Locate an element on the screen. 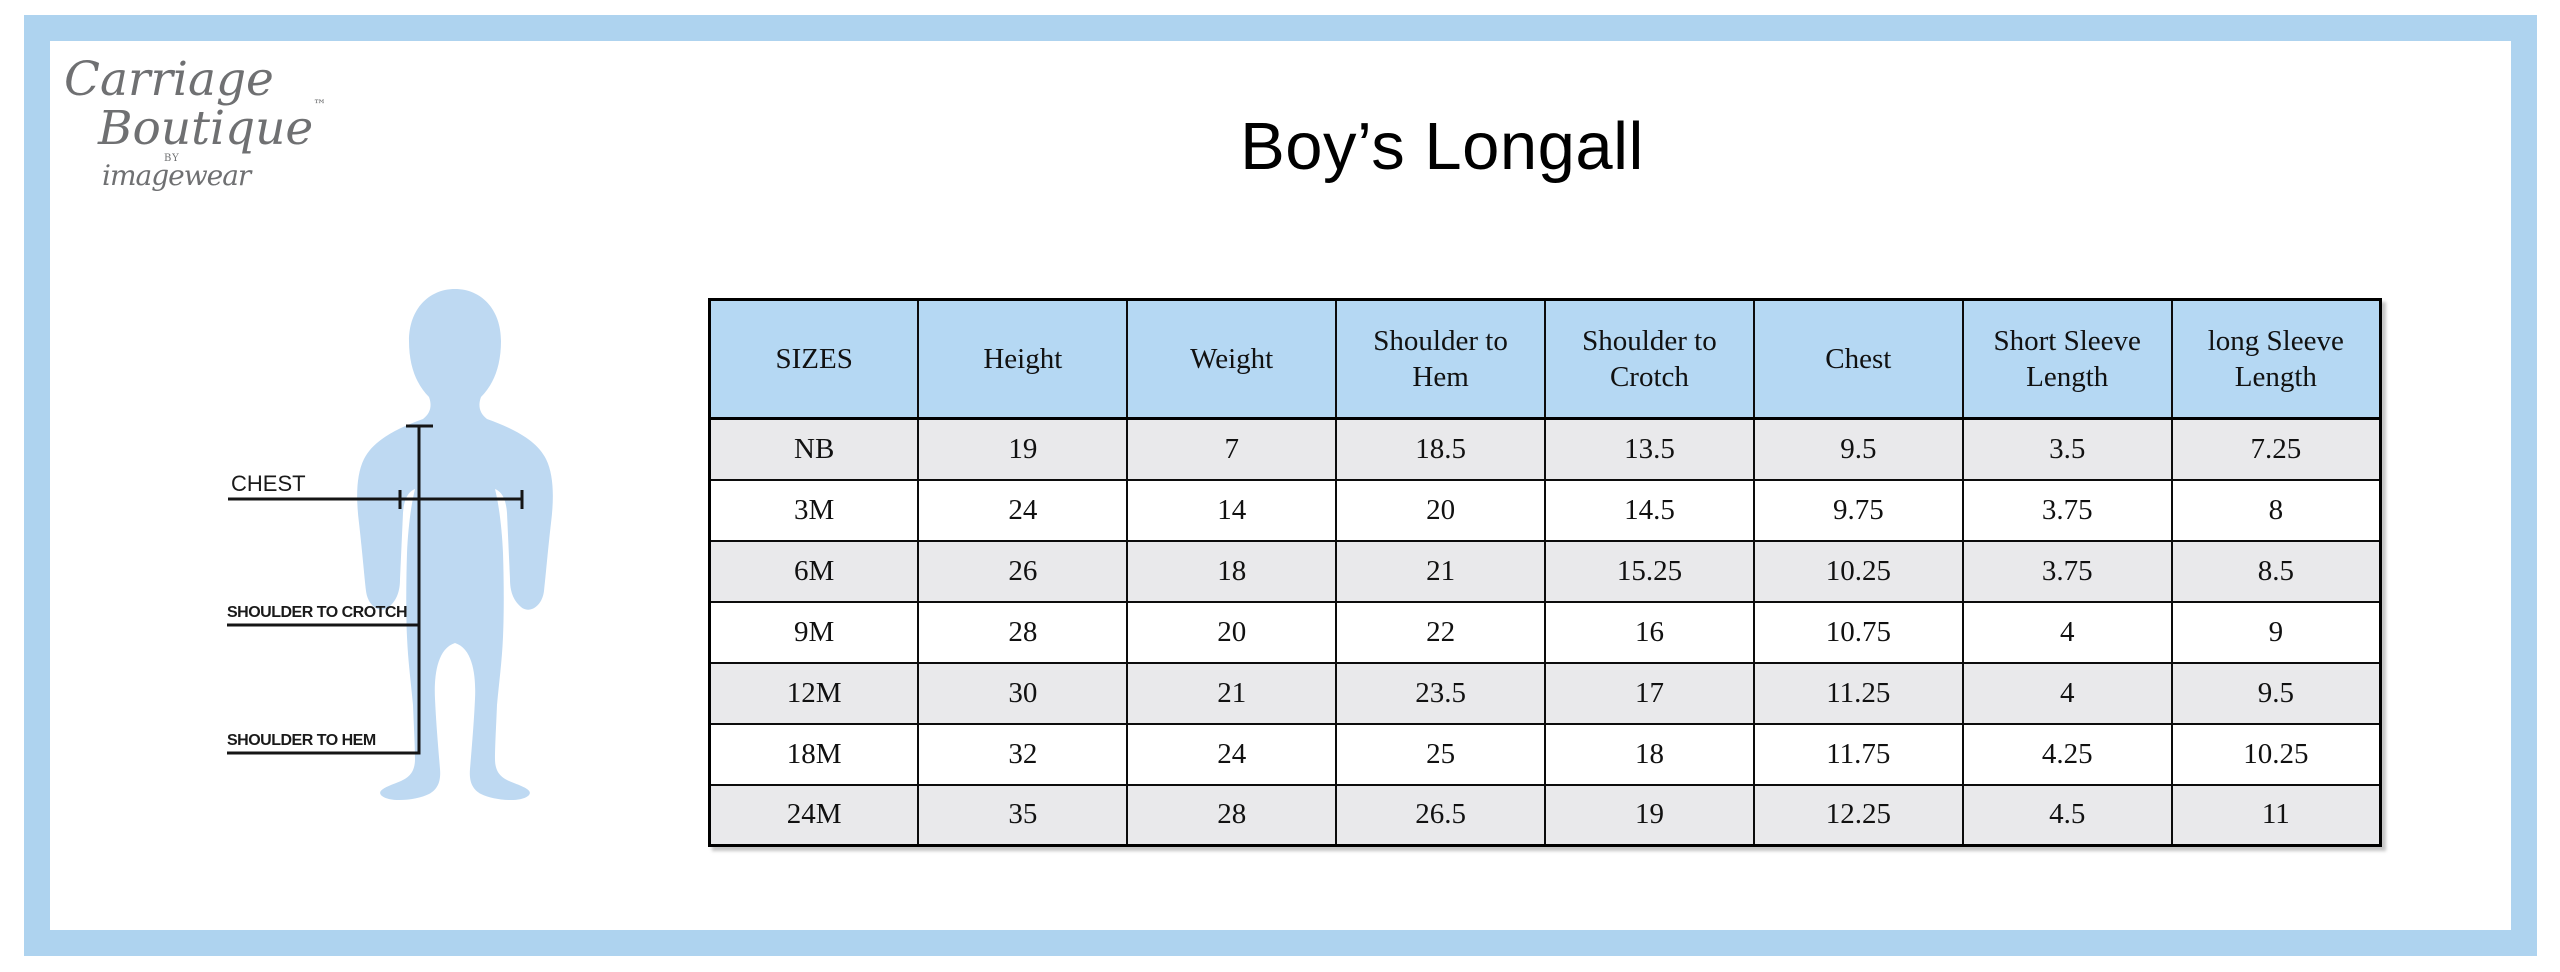 This screenshot has height=972, width=2560. value-cell: 26 is located at coordinates (1023, 571).